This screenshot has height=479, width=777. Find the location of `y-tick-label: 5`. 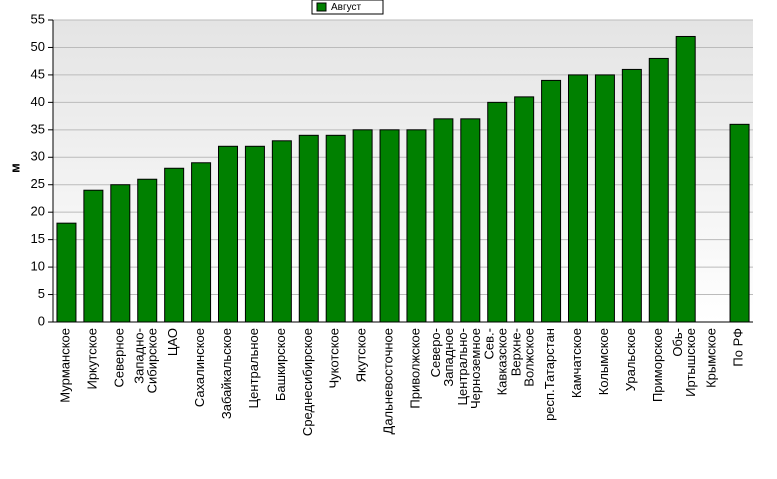

y-tick-label: 5 is located at coordinates (41, 293).